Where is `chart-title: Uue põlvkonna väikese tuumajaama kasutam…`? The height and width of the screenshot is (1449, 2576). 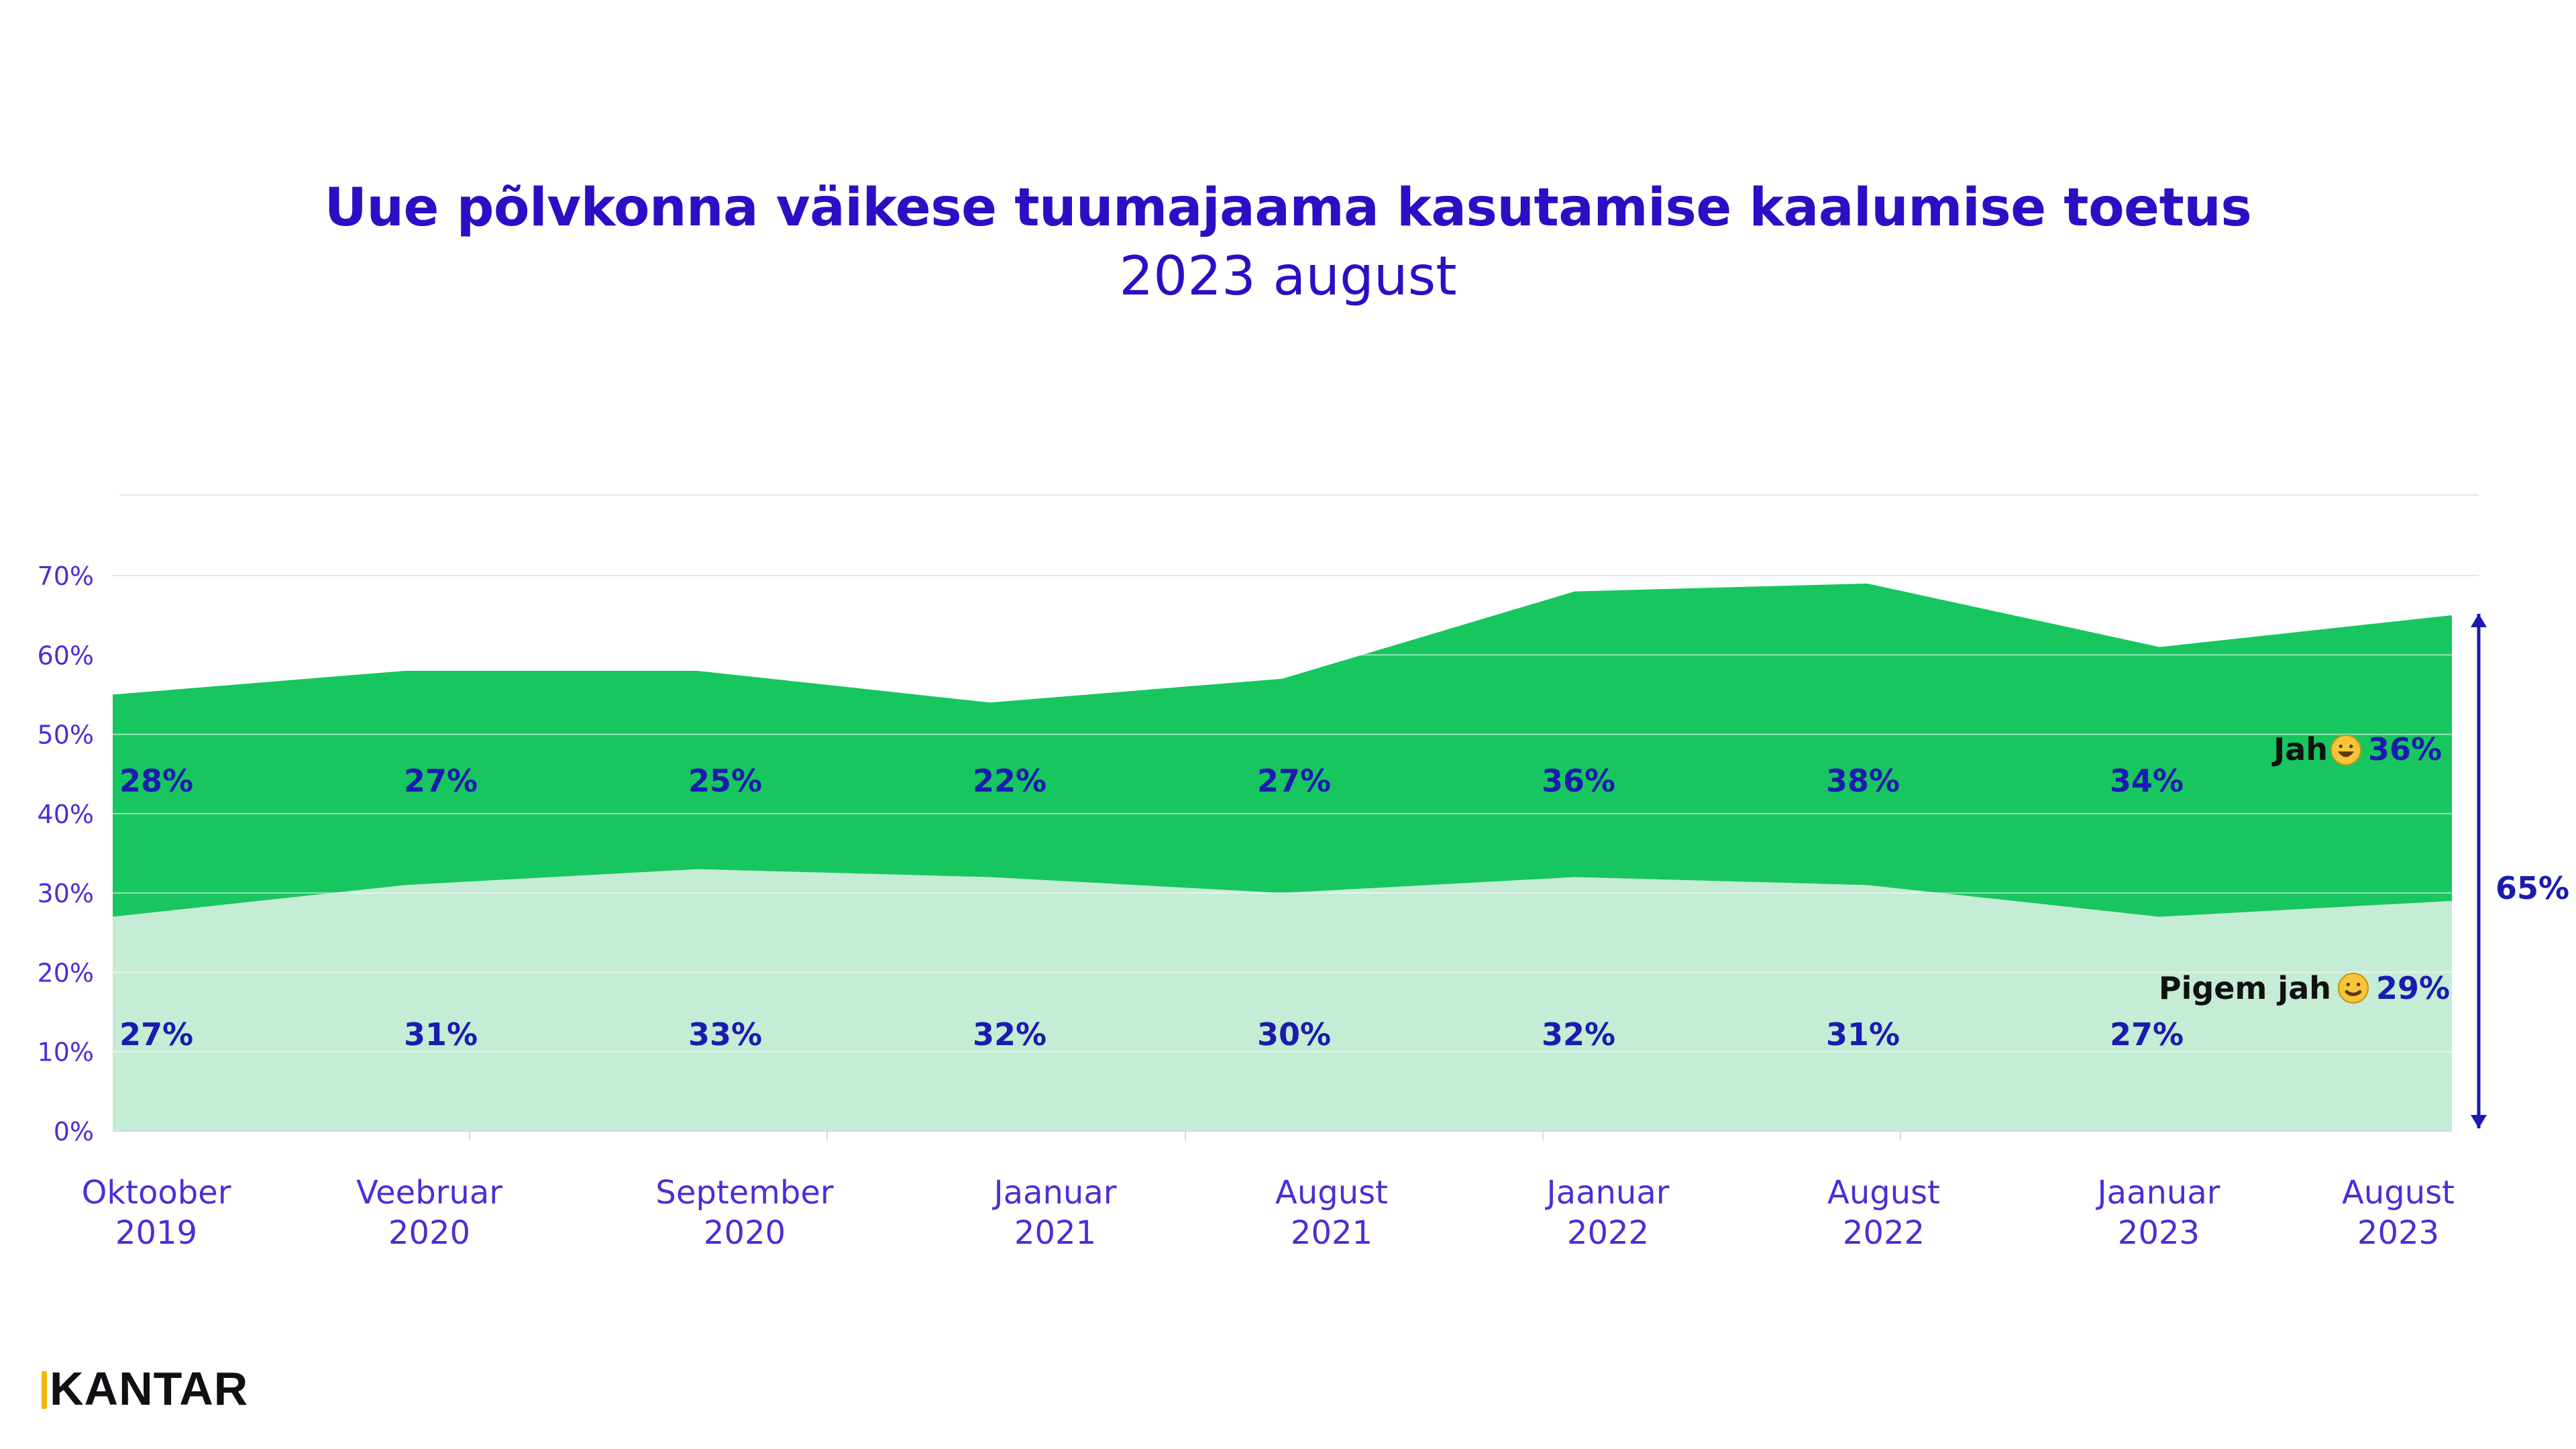 chart-title: Uue põlvkonna väikese tuumajaama kasutam… is located at coordinates (1288, 208).